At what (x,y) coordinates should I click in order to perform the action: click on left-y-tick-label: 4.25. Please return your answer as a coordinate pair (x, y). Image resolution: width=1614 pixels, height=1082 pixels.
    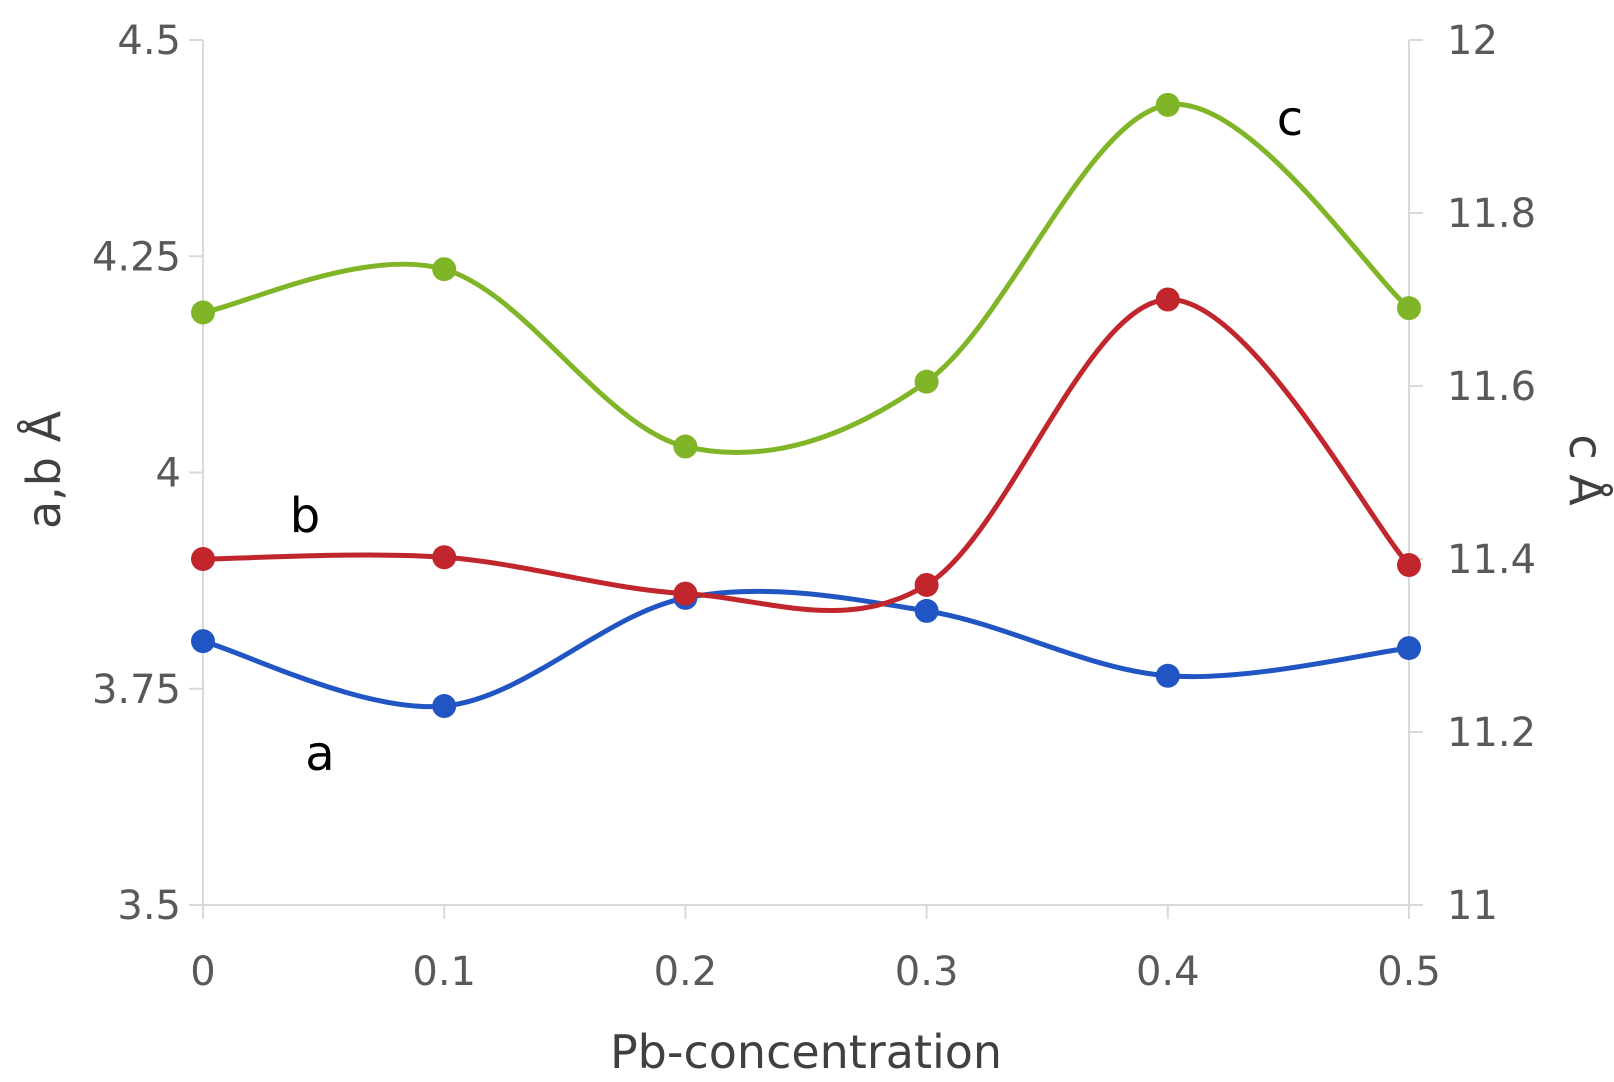
    Looking at the image, I should click on (136, 257).